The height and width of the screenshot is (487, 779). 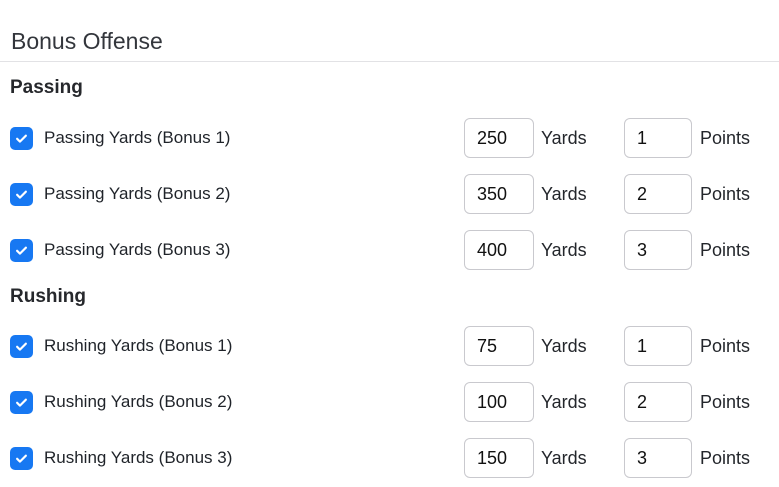 I want to click on row-label: Rushing Yards (Bonus 2), so click(x=138, y=401).